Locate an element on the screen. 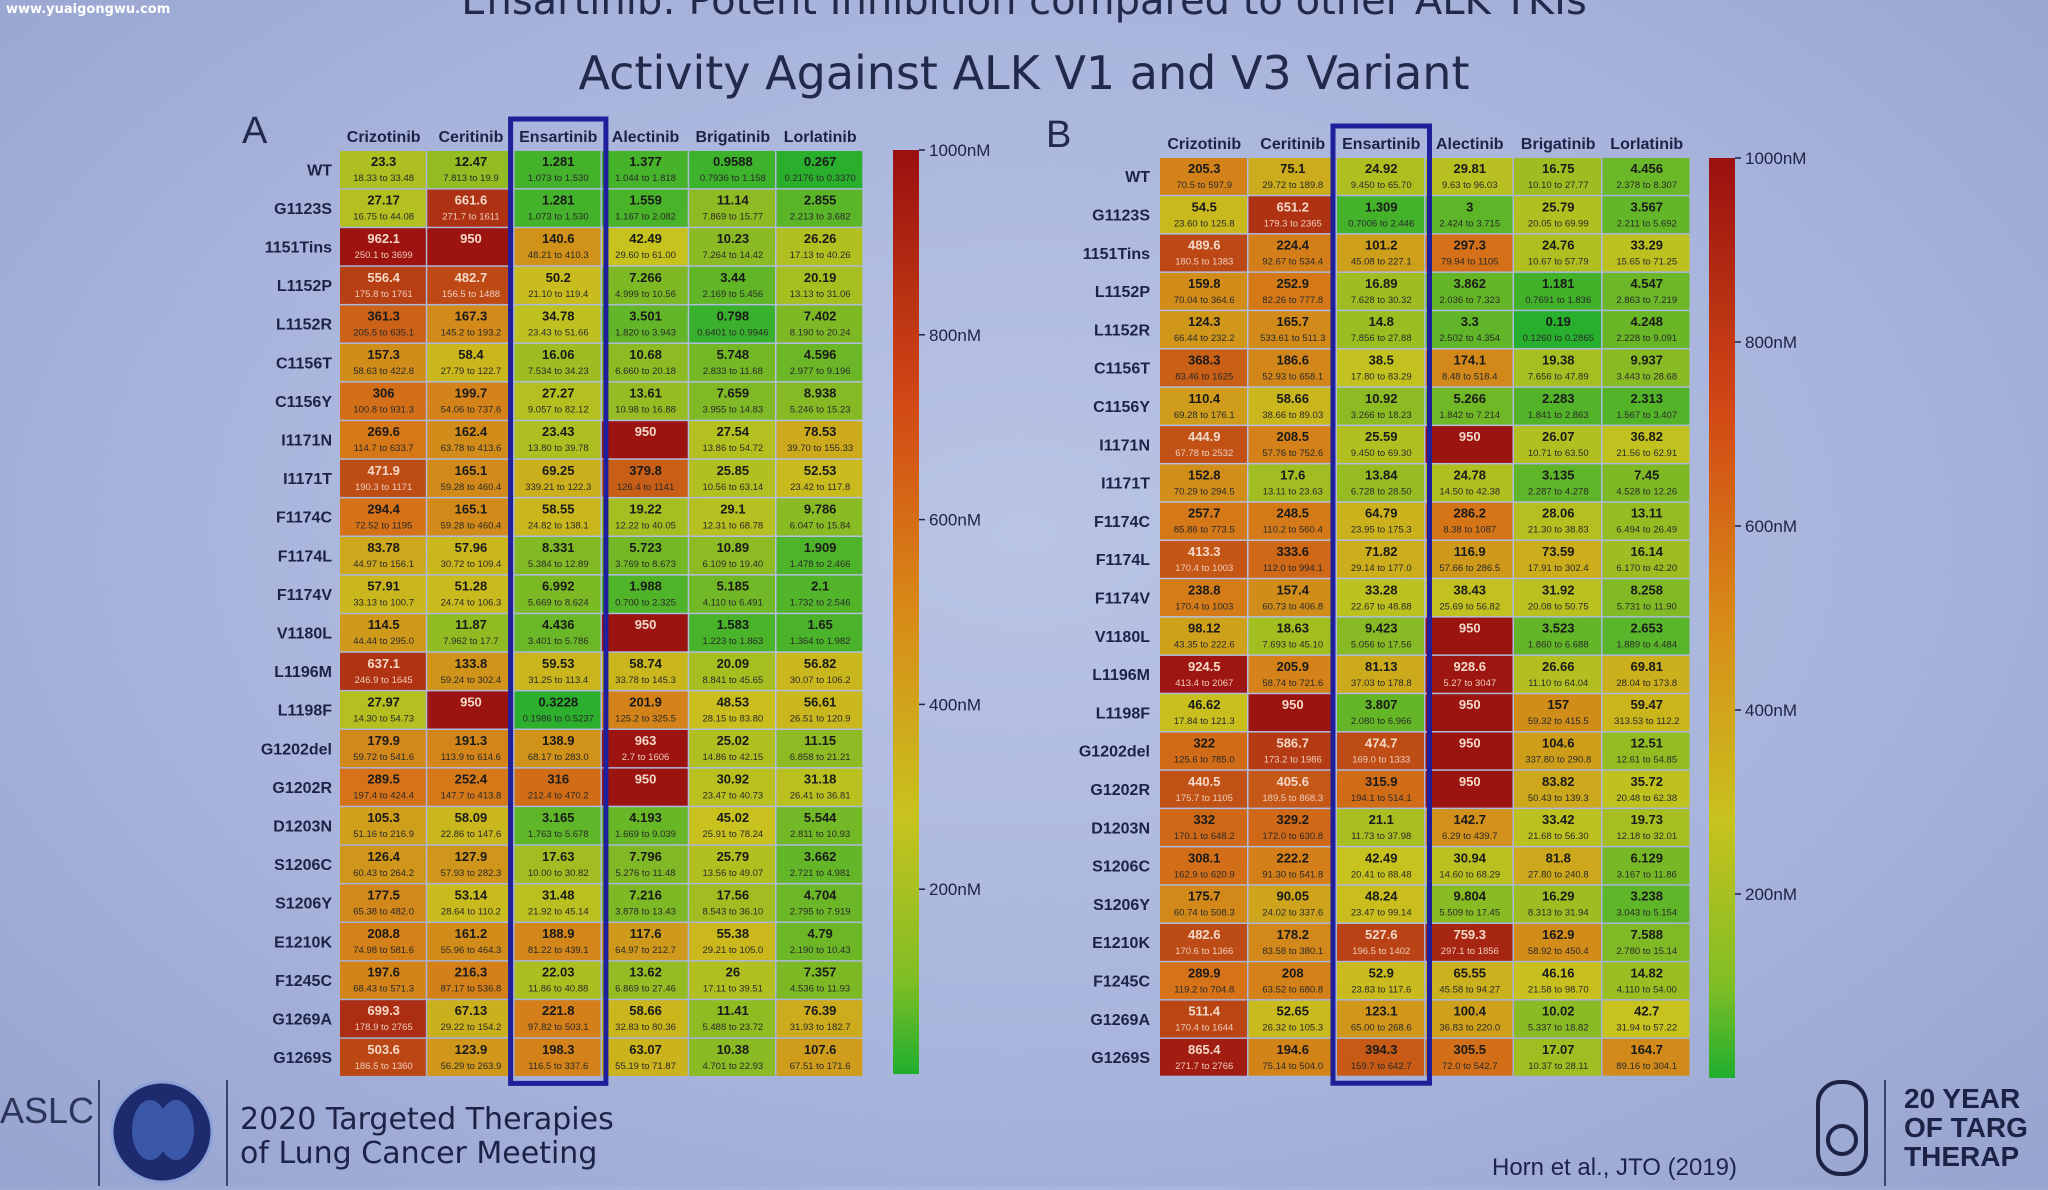  heatmap-cell-value: 22.03 is located at coordinates (558, 972).